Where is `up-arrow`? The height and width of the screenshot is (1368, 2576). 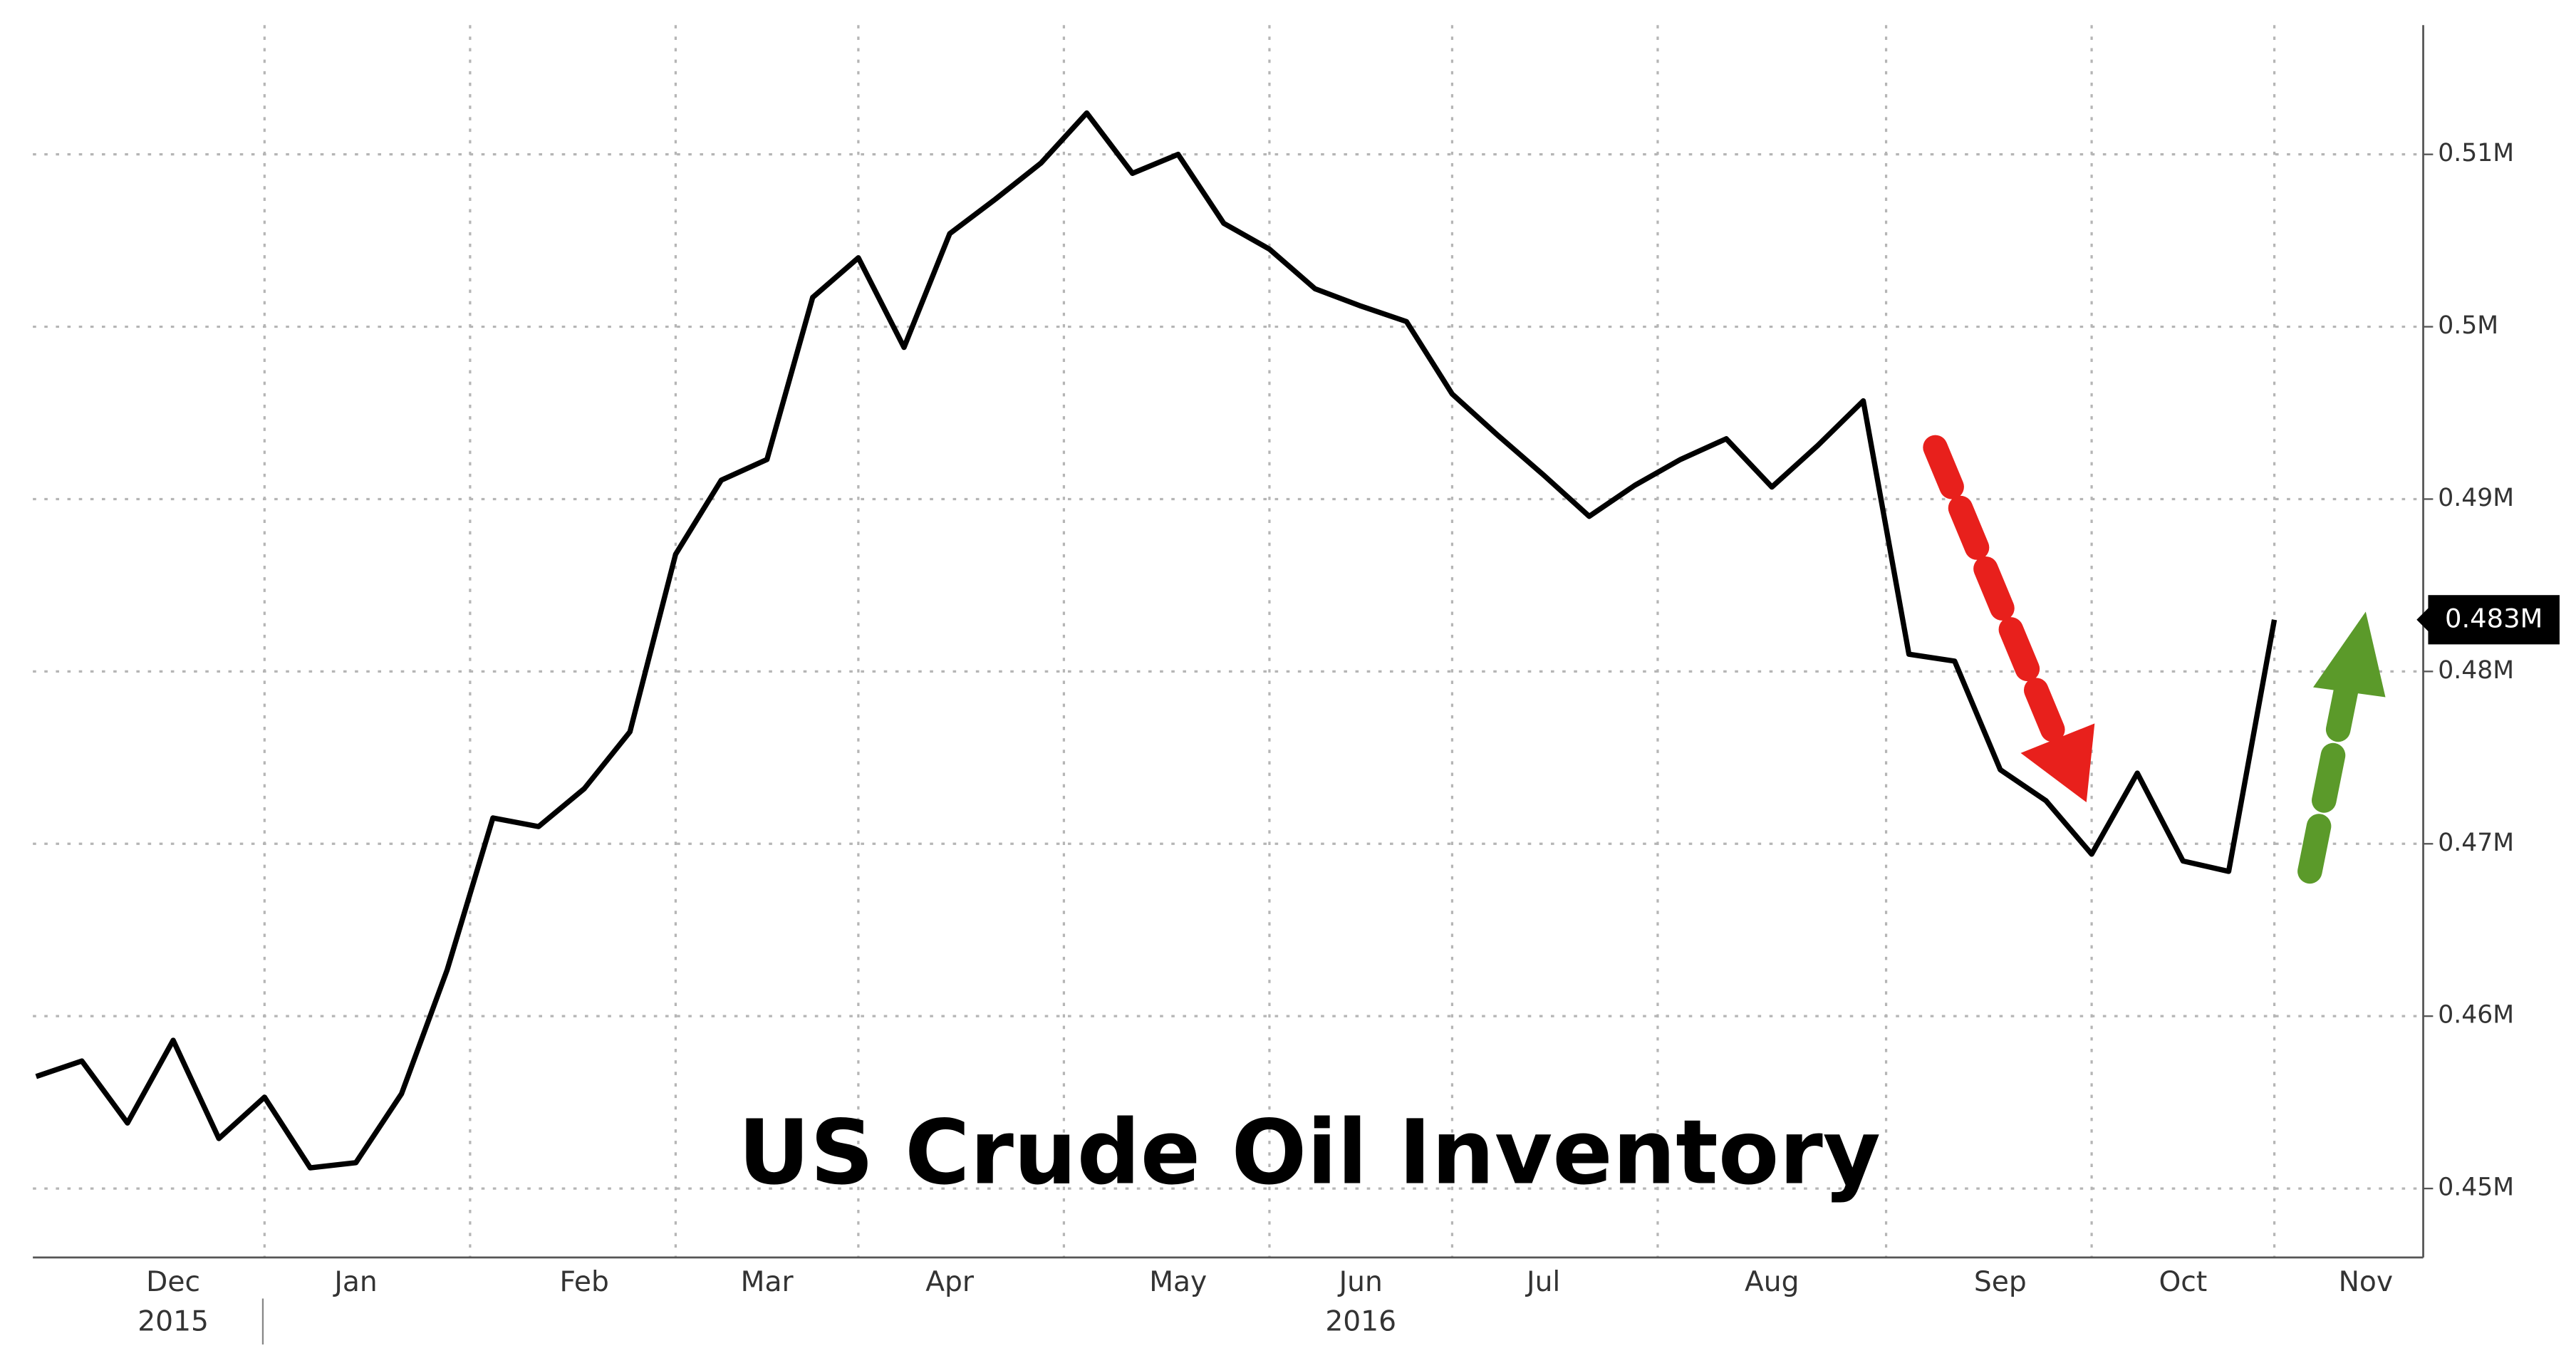
up-arrow is located at coordinates (2341, 747).